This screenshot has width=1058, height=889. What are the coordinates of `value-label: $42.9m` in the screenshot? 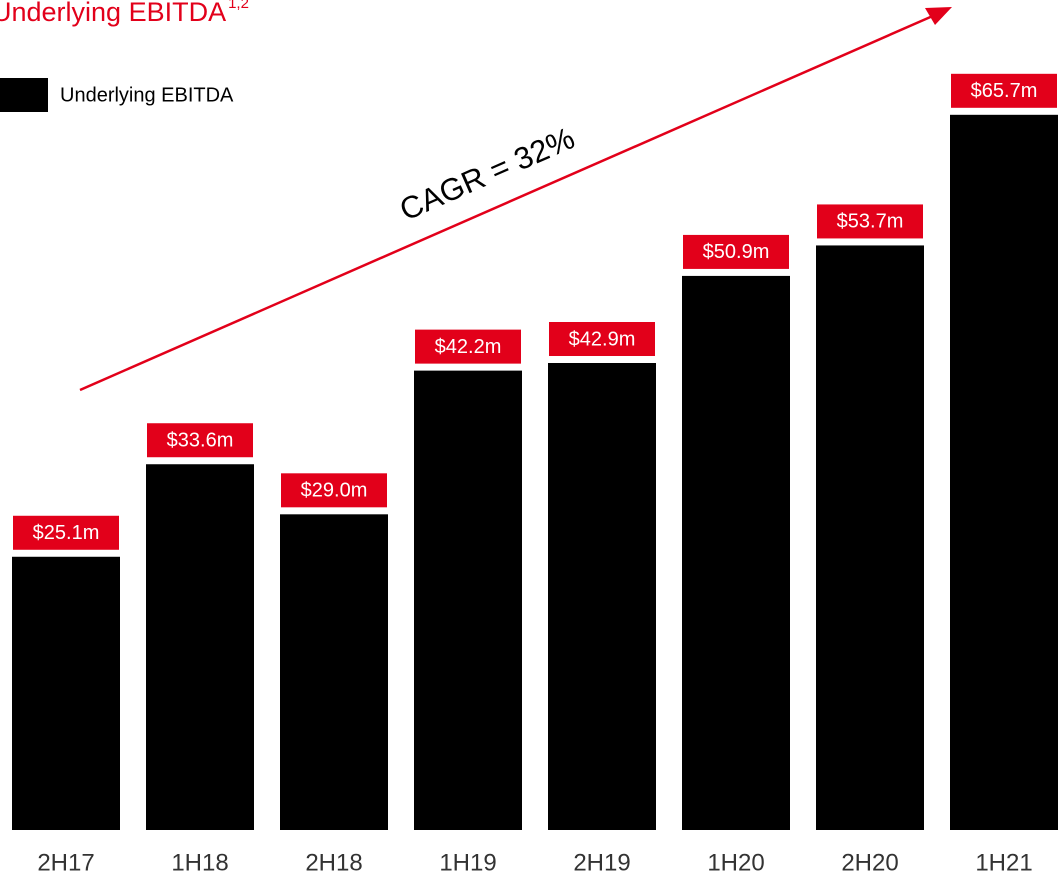 It's located at (602, 339).